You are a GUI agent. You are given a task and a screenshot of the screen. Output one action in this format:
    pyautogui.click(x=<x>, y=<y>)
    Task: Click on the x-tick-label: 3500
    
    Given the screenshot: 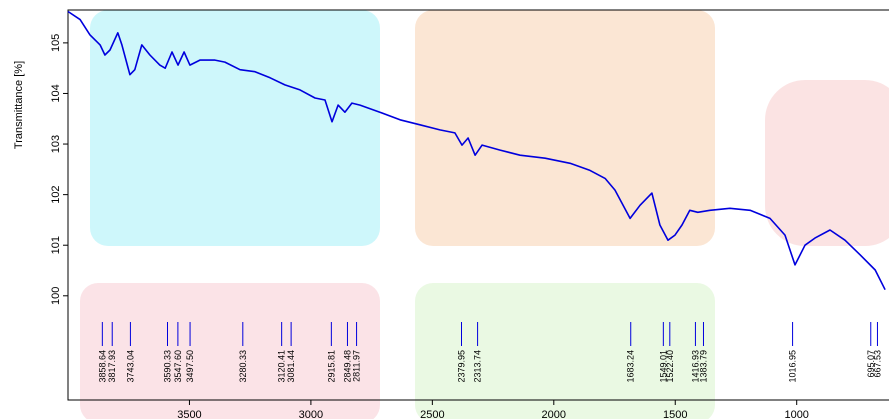 What is the action you would take?
    pyautogui.click(x=189, y=414)
    